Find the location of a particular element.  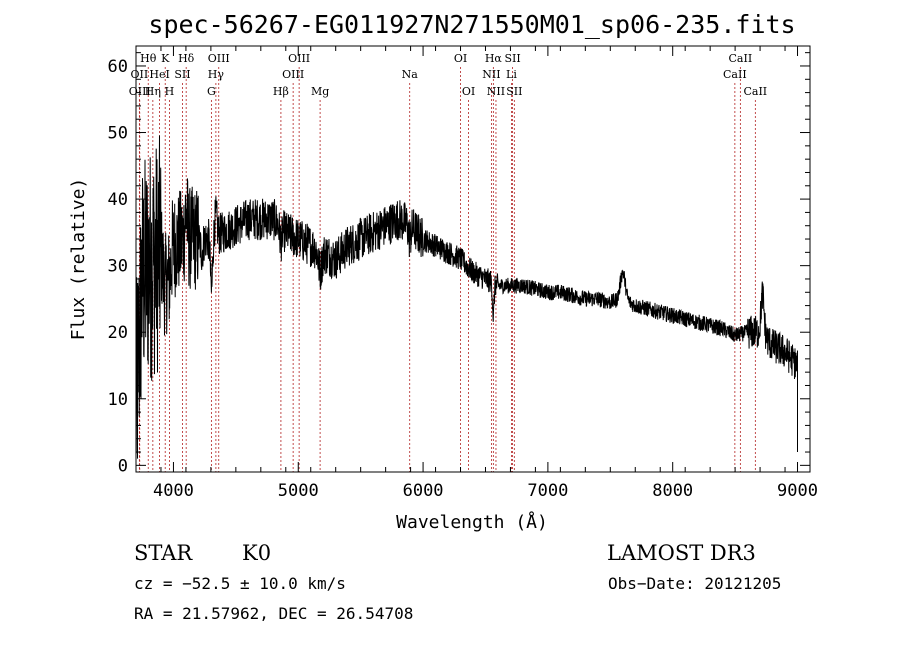

object-subclass: K0 is located at coordinates (256, 553).